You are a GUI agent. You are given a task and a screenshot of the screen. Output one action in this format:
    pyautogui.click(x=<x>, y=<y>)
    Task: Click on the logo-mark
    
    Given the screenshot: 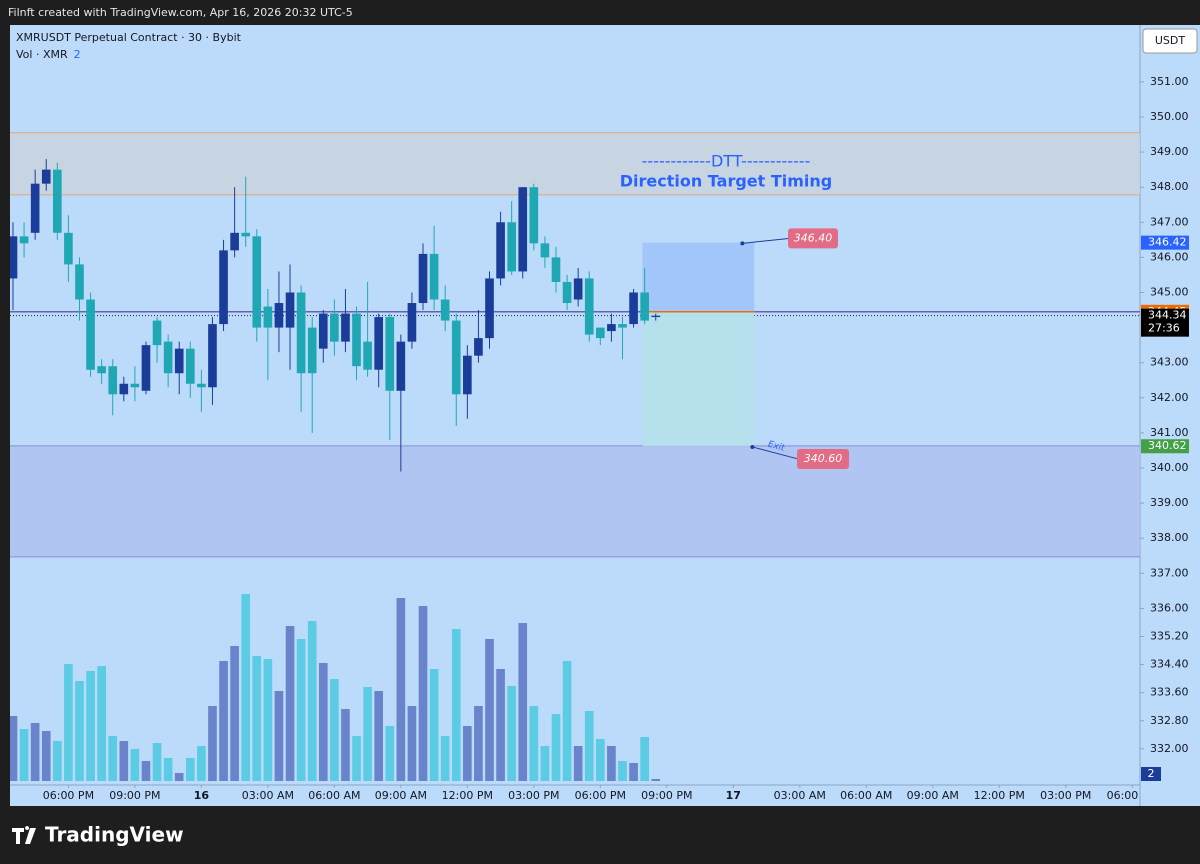 What is the action you would take?
    pyautogui.click(x=24, y=835)
    